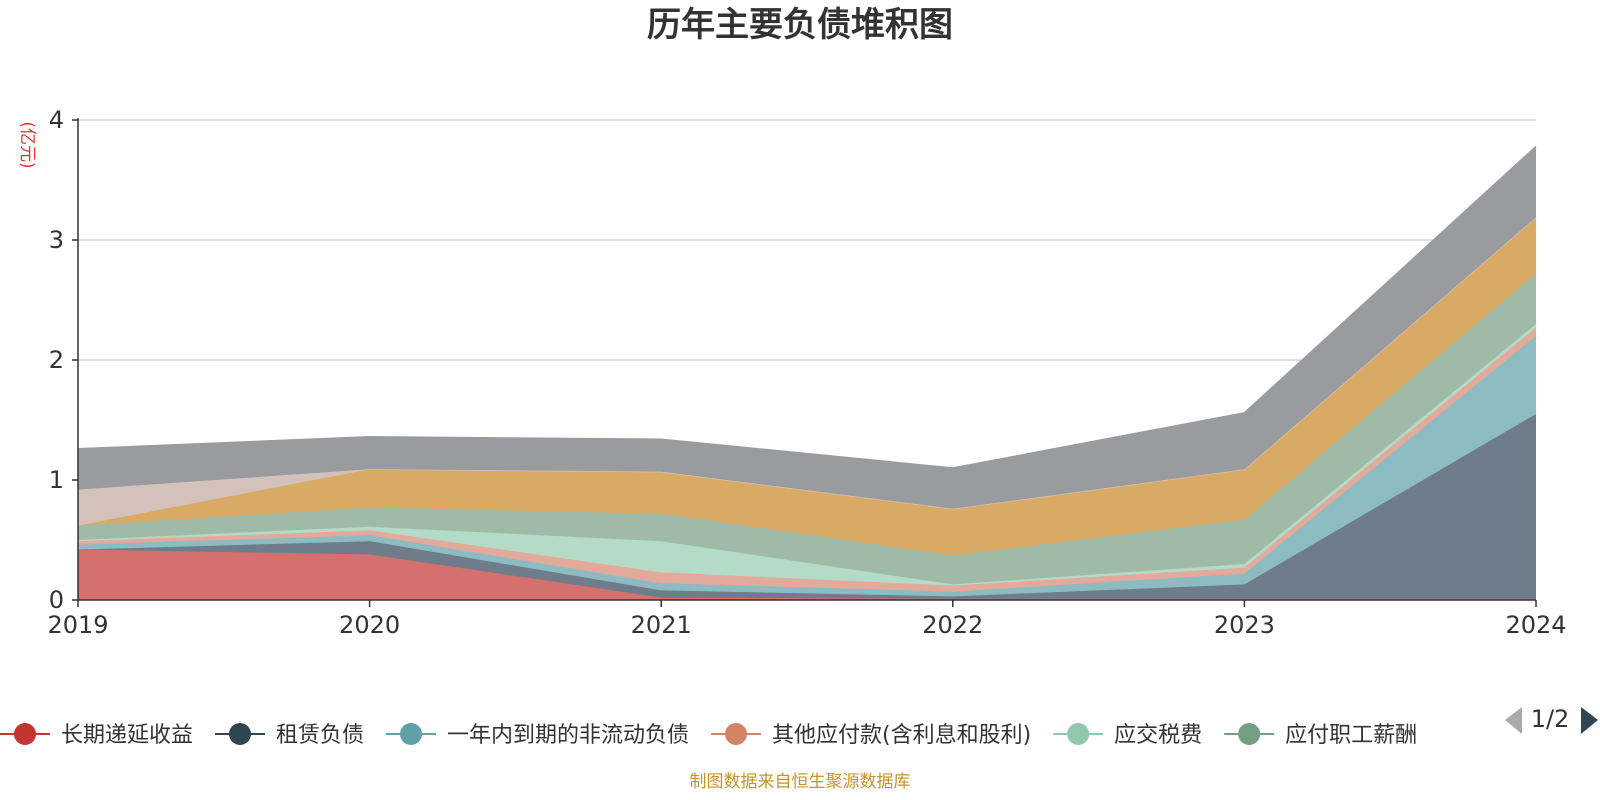 The width and height of the screenshot is (1600, 800). What do you see at coordinates (56, 240) in the screenshot?
I see `y-tick-label: 3` at bounding box center [56, 240].